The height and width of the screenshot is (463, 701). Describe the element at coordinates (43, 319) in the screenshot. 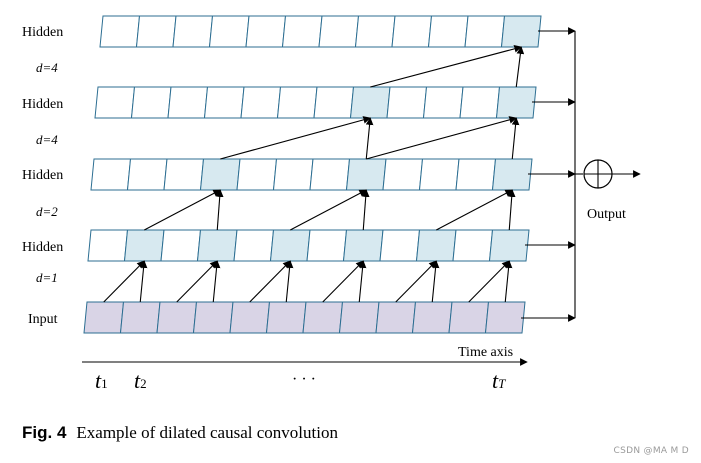

I see `row-label-input: Input` at that location.